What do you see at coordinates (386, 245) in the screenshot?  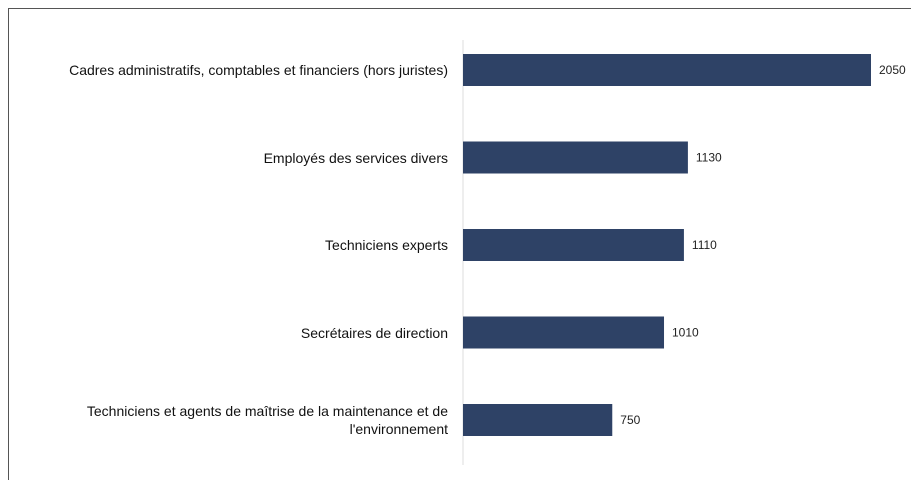 I see `category-label: Techniciens experts` at bounding box center [386, 245].